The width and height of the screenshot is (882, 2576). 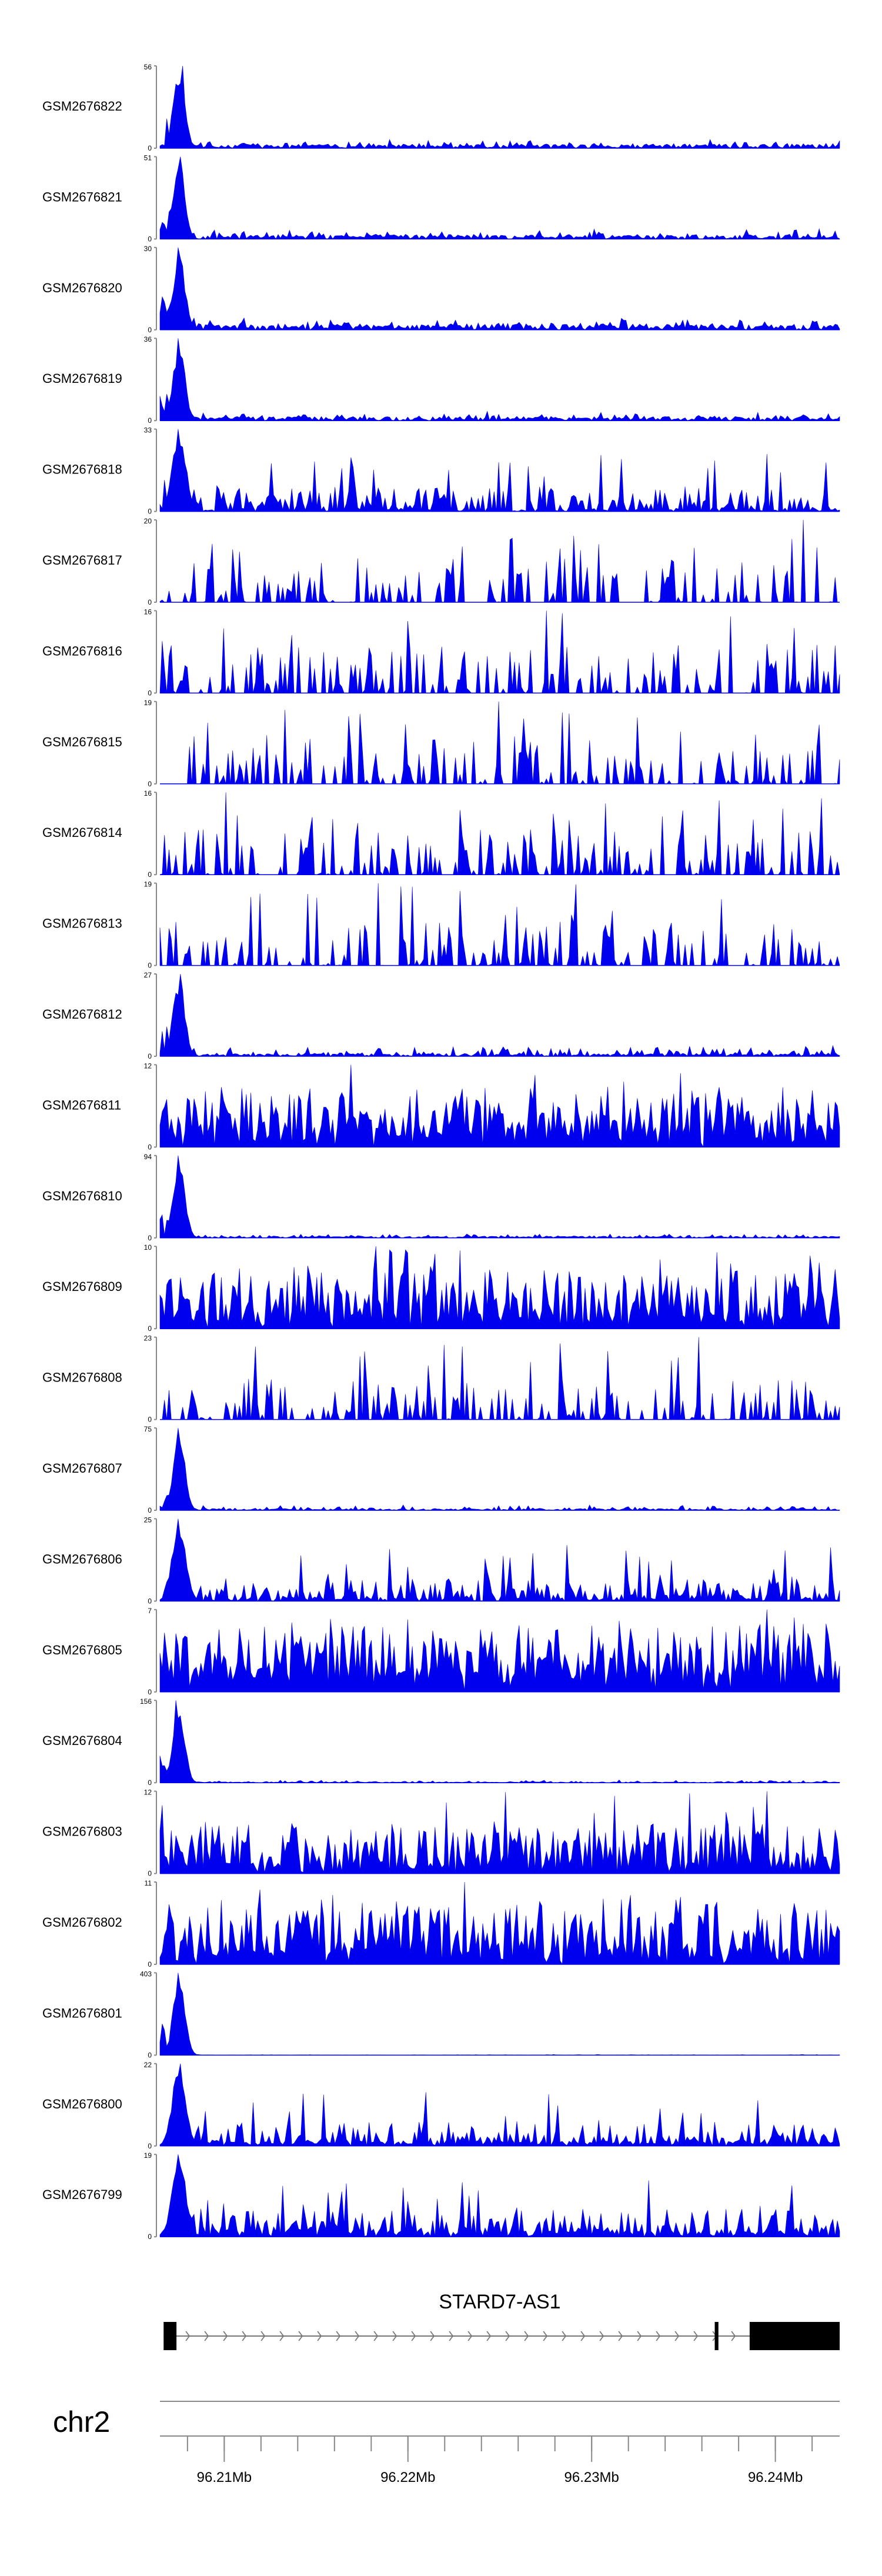 I want to click on track-label: GSM2676810, so click(x=82, y=1196).